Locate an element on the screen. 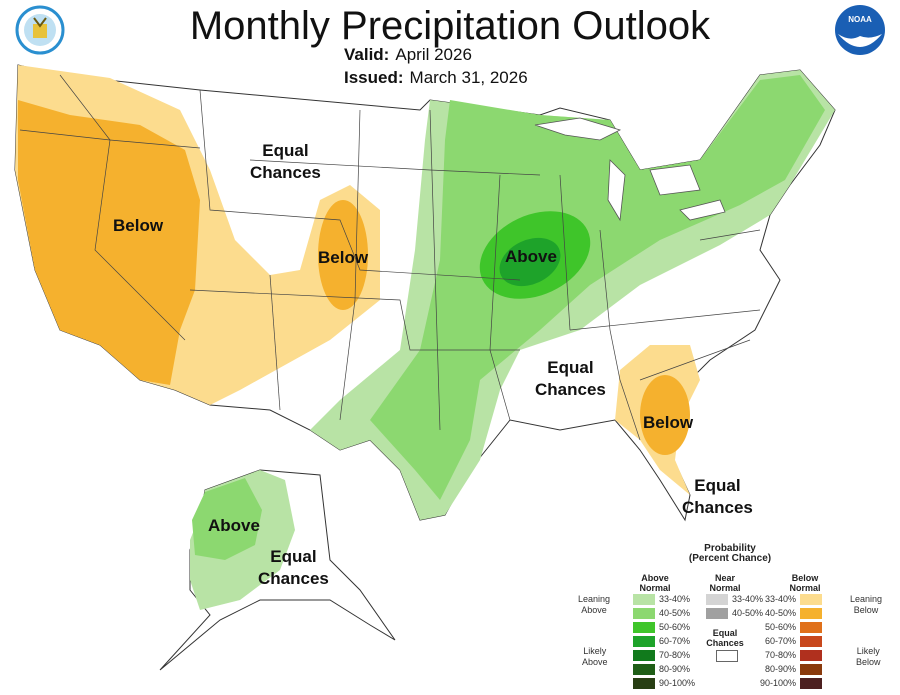 The height and width of the screenshot is (695, 900). legend-range-below-6: 90-100% is located at coordinates (777, 683).